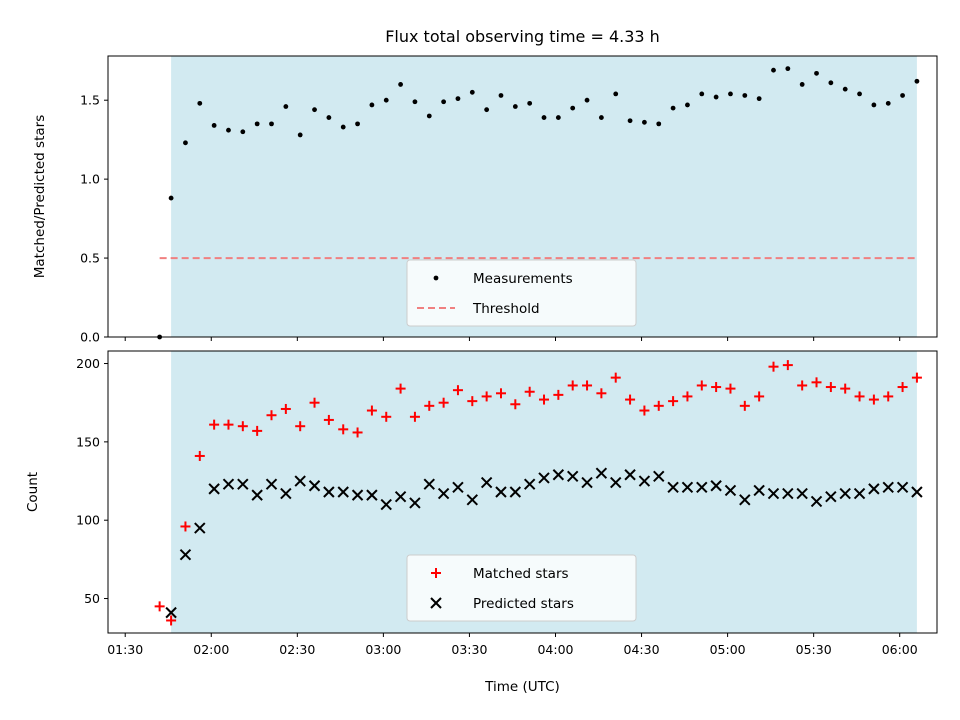 This screenshot has height=720, width=960. Describe the element at coordinates (383, 649) in the screenshot. I see `x-tick-label: 03:00` at that location.